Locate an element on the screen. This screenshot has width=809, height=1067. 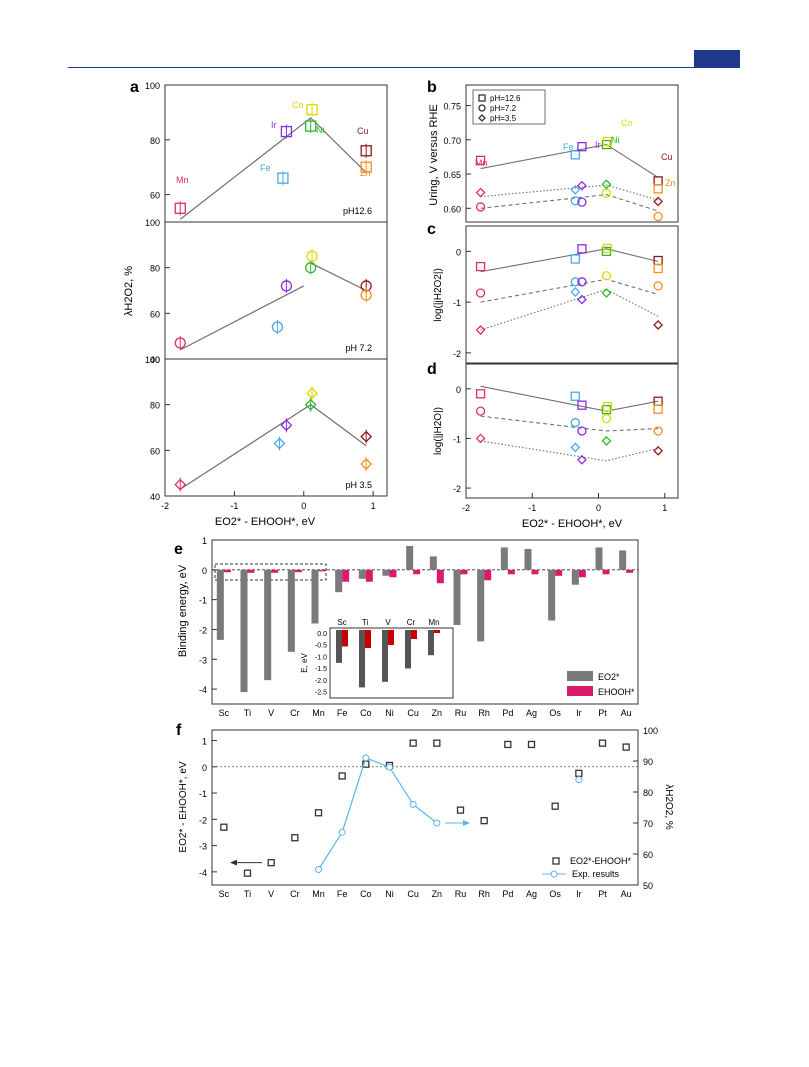
e-ytick-label: -3 is located at coordinates (203, 660).